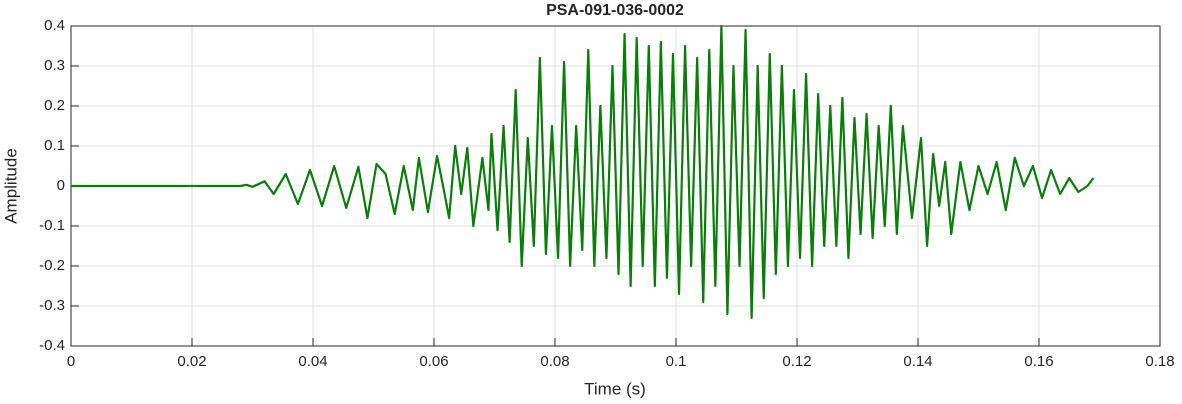 The height and width of the screenshot is (404, 1182). Describe the element at coordinates (433, 361) in the screenshot. I see `x-tick-label: 0.06` at that location.